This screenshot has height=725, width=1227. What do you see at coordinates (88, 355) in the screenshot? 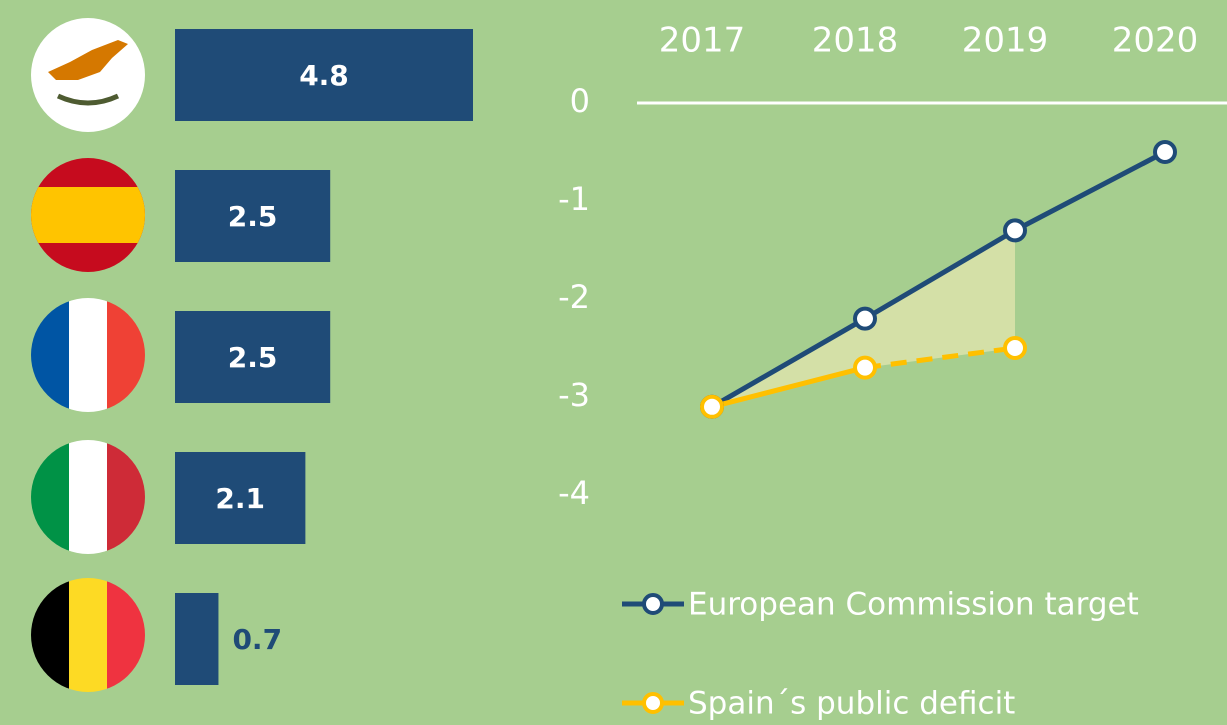
I see `flag-france` at bounding box center [88, 355].